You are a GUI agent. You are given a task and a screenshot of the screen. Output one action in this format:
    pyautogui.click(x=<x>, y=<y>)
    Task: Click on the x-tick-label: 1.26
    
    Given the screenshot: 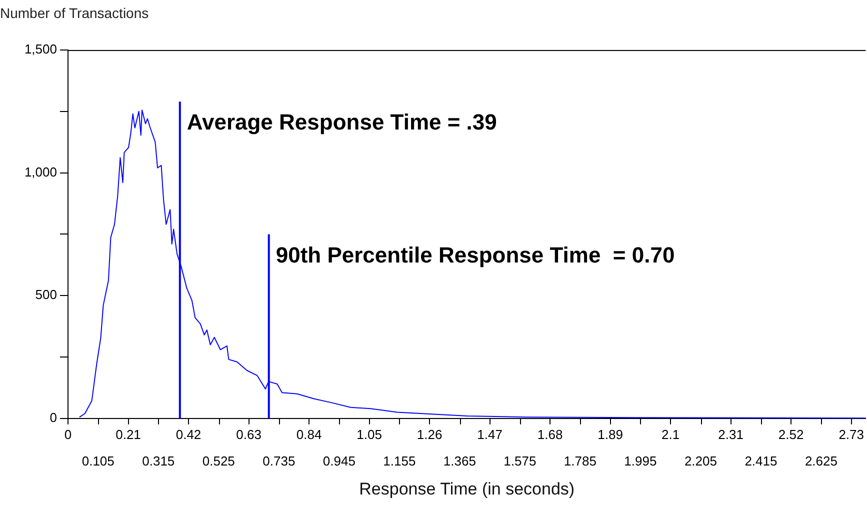 What is the action you would take?
    pyautogui.click(x=429, y=434)
    